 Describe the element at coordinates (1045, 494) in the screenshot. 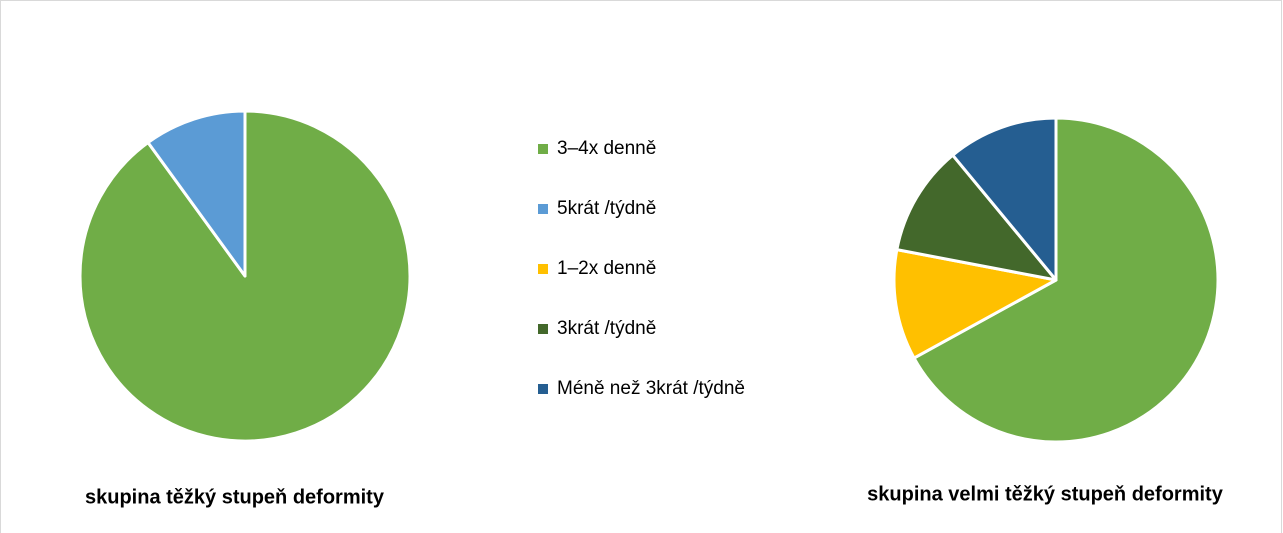

I see `chart-title: skupina velmi těžký stupeň deformity` at that location.